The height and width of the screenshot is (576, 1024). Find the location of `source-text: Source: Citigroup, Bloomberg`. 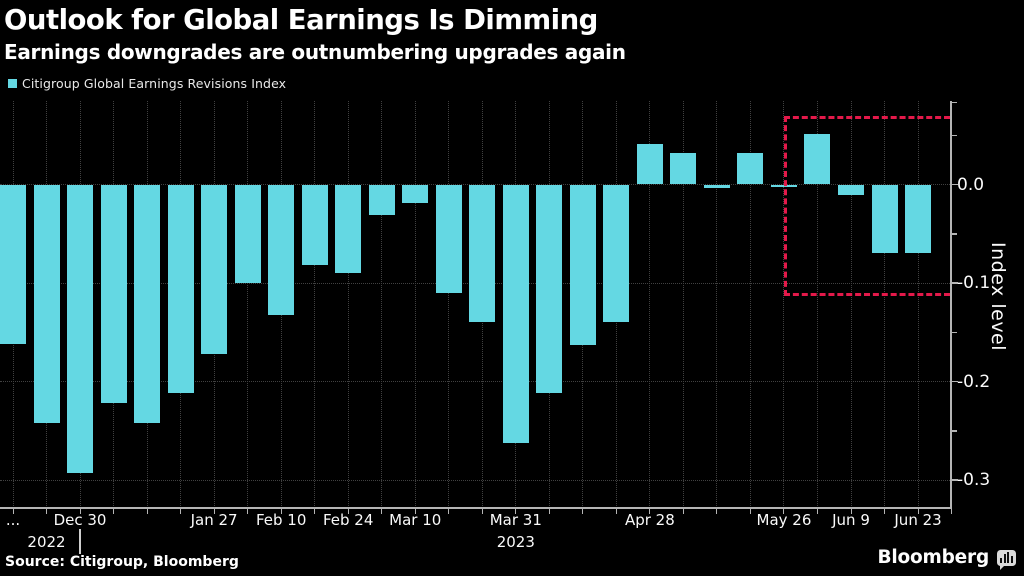

source-text: Source: Citigroup, Bloomberg is located at coordinates (122, 562).